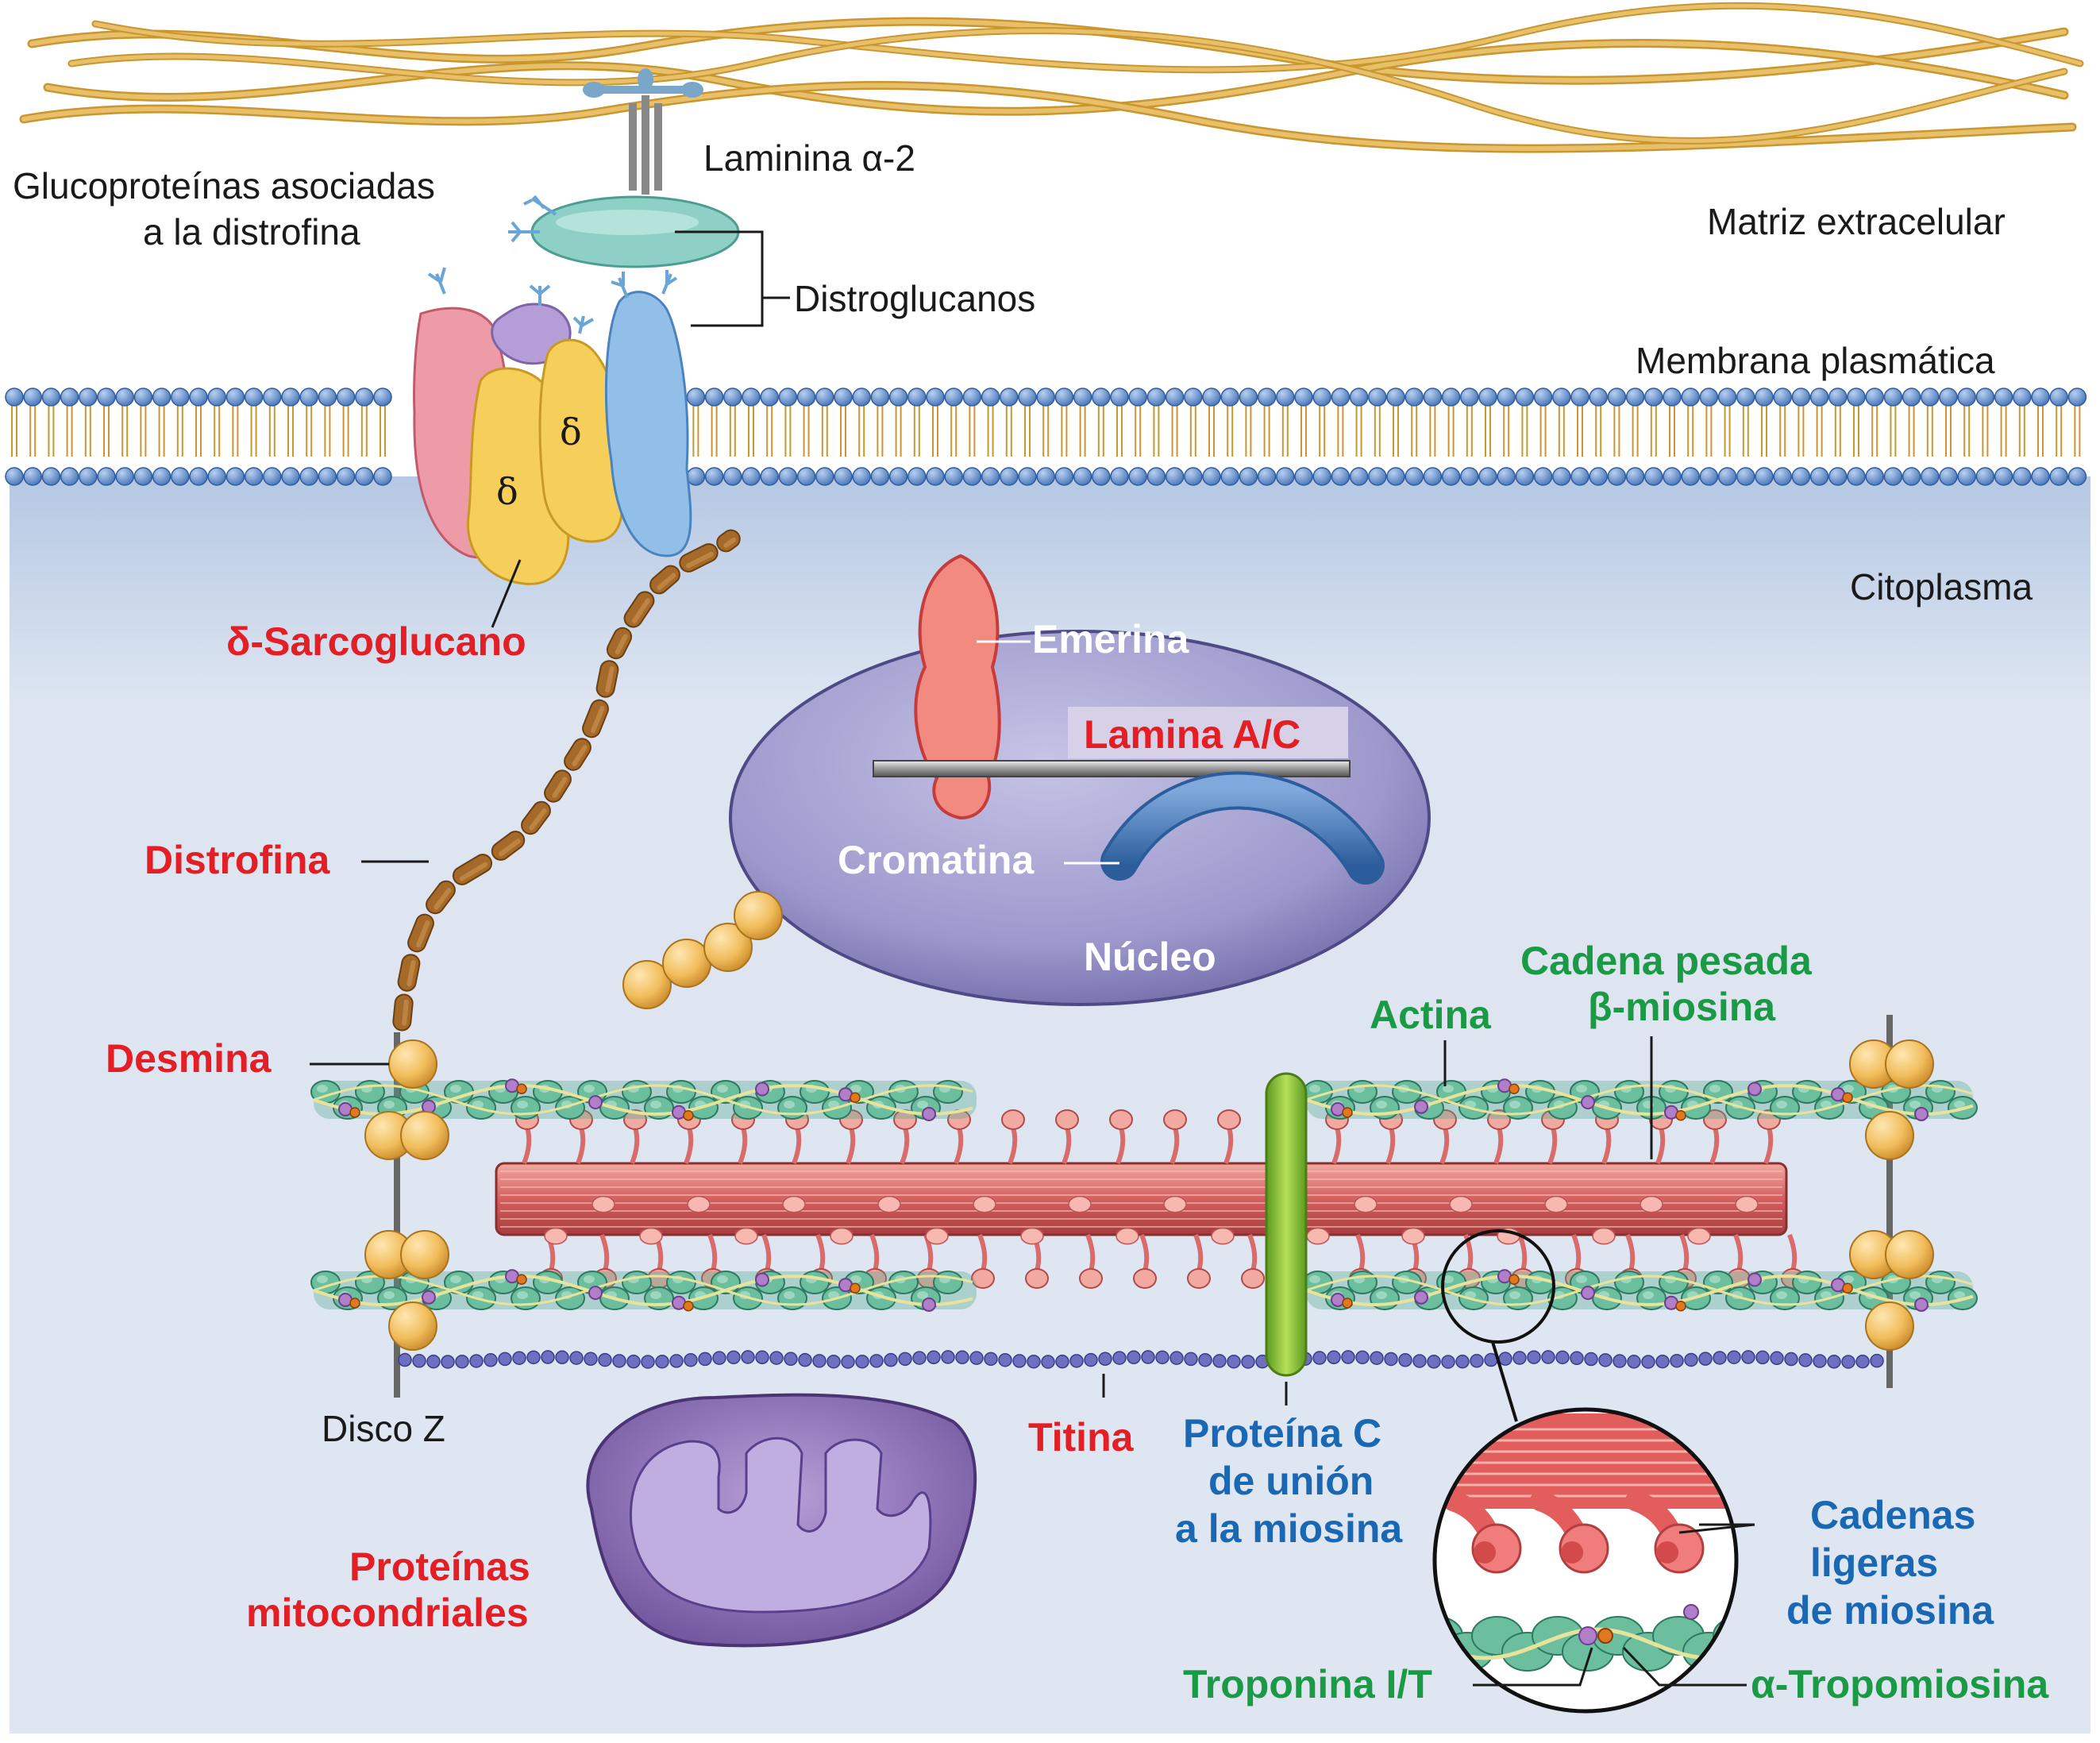 This screenshot has height=1743, width=2100. I want to click on extracellular-matrix-fibers, so click(1051, 77).